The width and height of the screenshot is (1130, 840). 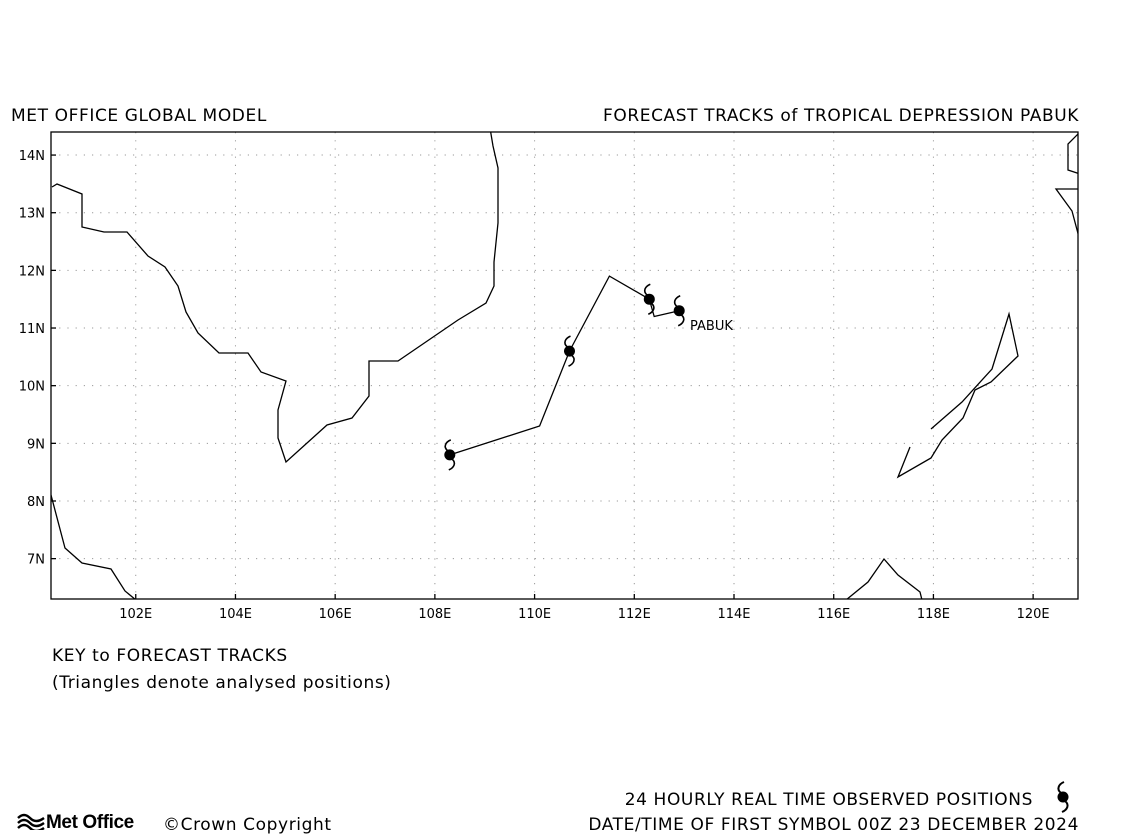 I want to click on coastline-mindoro, so click(x=1066, y=212).